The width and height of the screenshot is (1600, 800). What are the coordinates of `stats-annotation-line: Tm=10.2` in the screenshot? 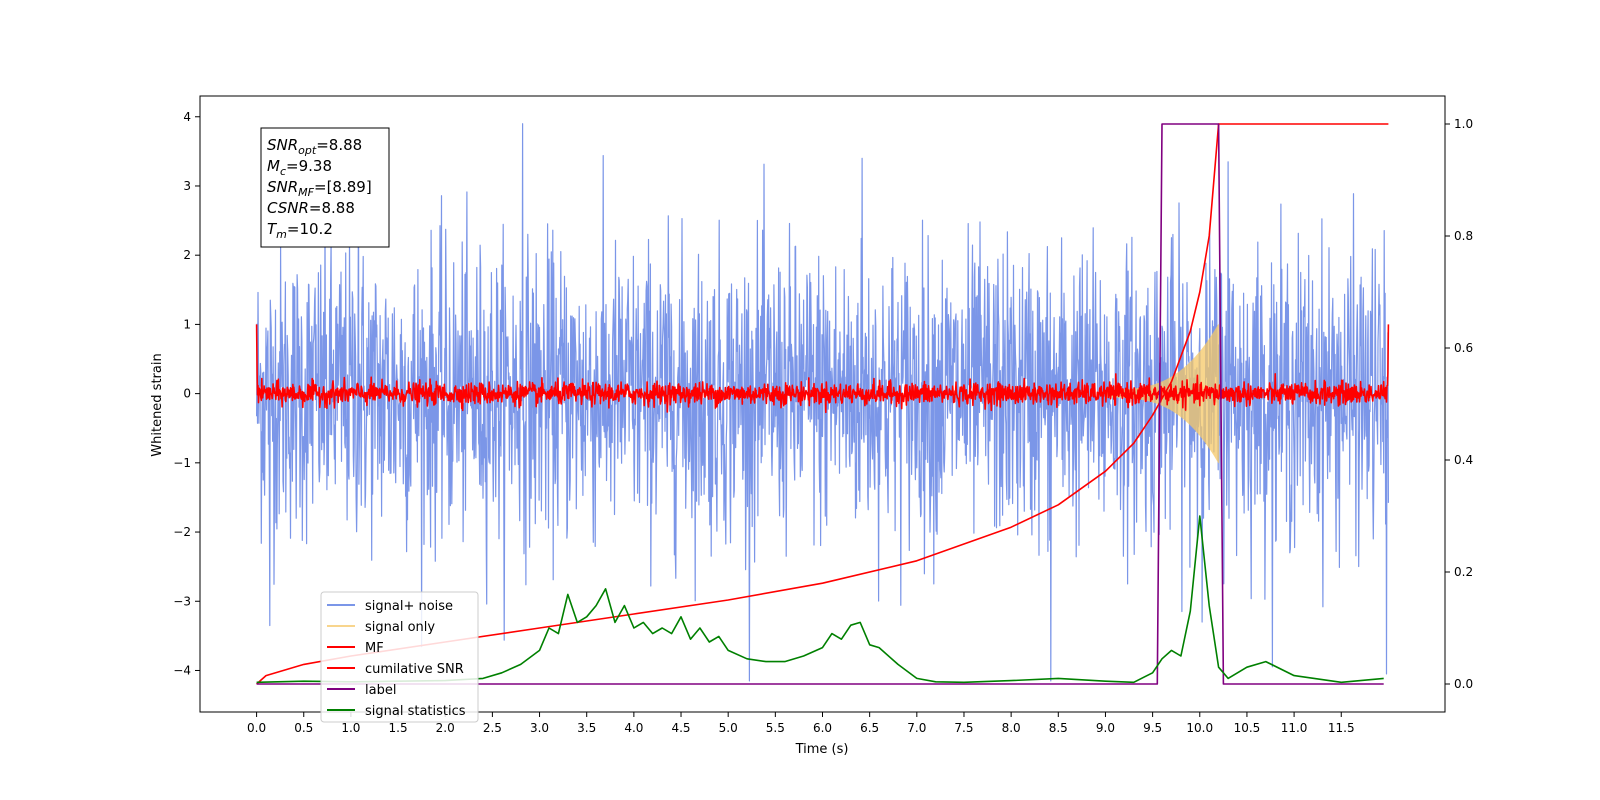 It's located at (300, 230).